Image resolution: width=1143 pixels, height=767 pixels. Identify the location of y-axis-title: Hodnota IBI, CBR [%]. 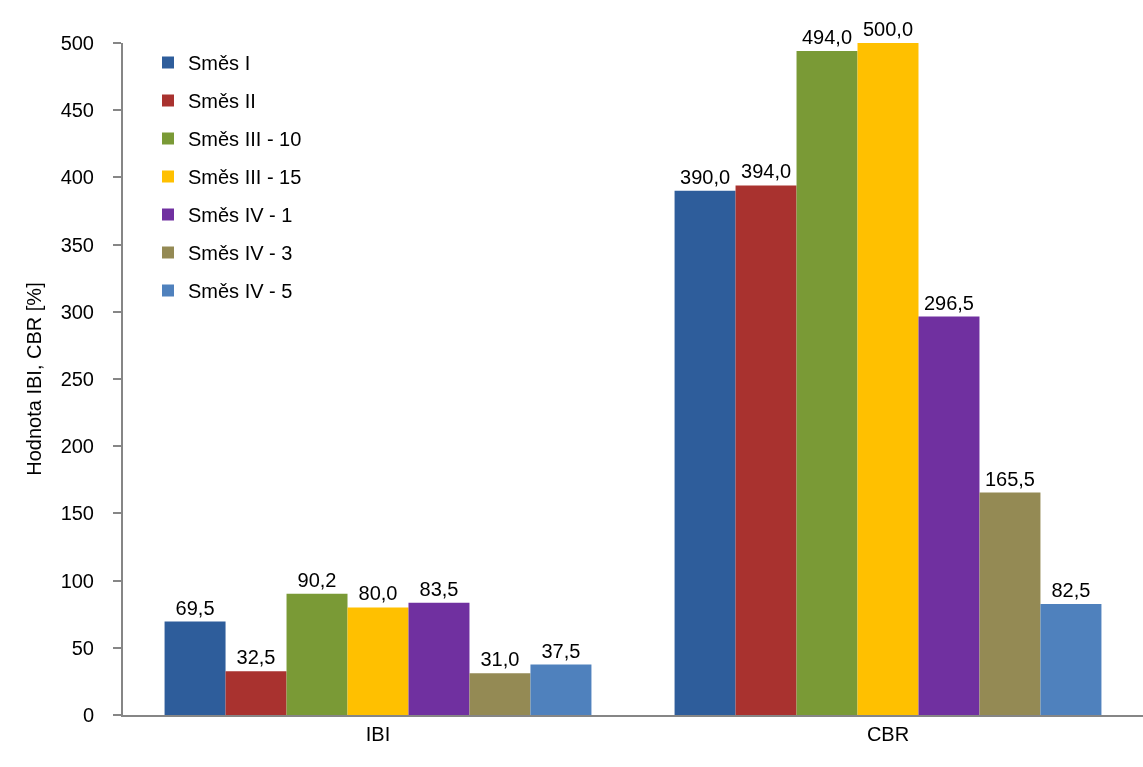
(33, 379).